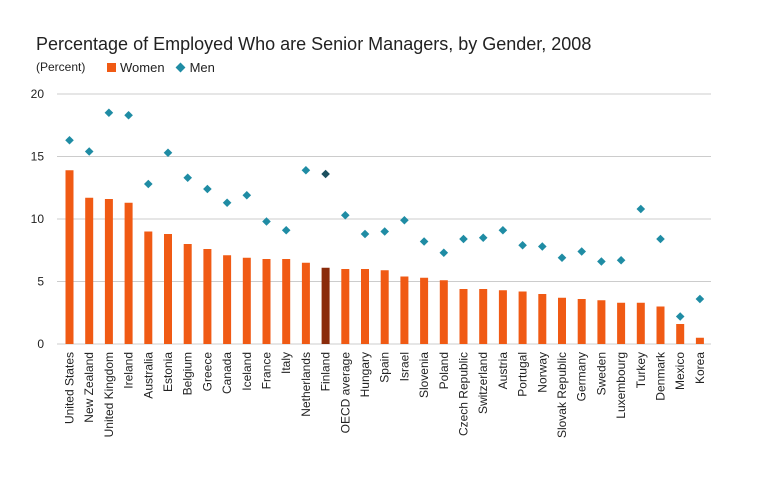 The image size is (761, 480). Describe the element at coordinates (227, 299) in the screenshot. I see `bar-women-canada` at that location.